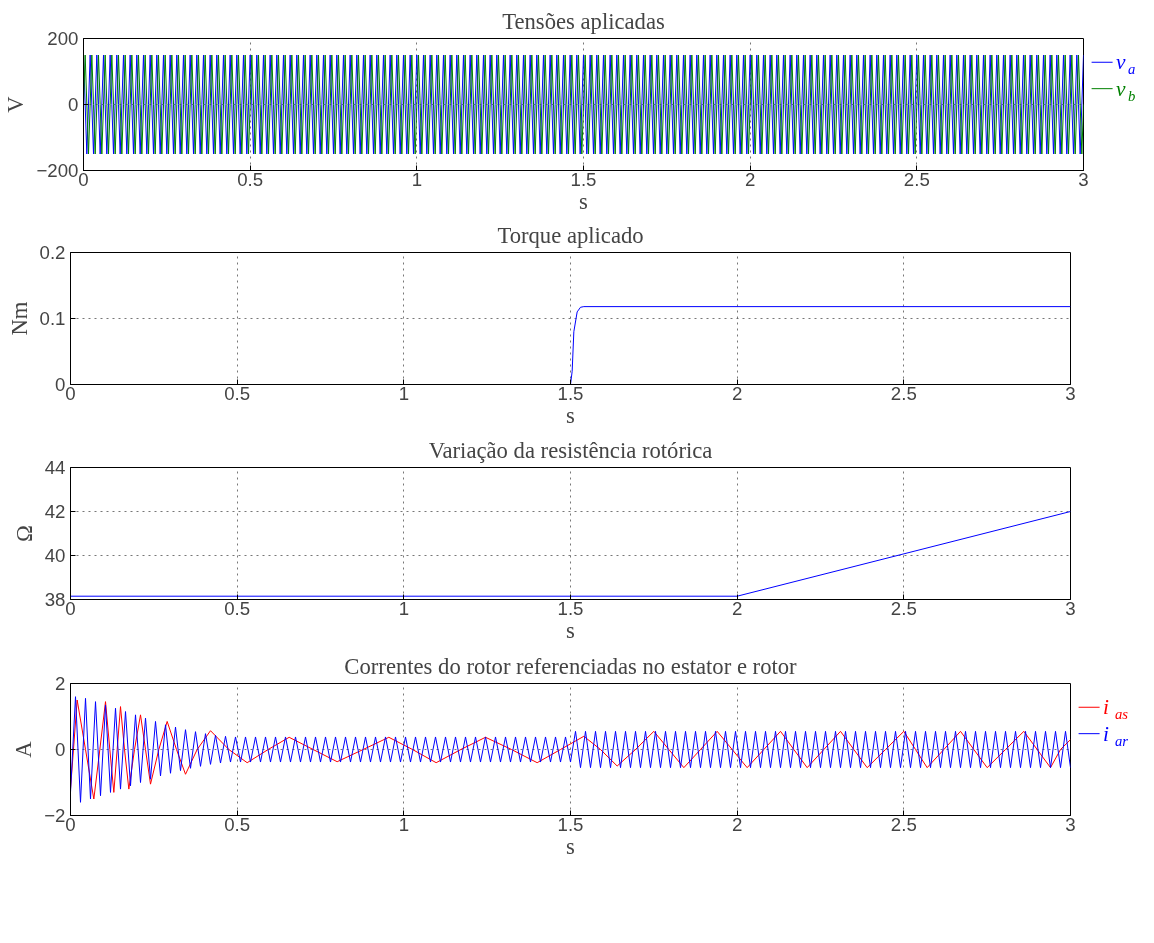 This screenshot has height=943, width=1154. I want to click on y-axis-title: Nm, so click(19, 318).